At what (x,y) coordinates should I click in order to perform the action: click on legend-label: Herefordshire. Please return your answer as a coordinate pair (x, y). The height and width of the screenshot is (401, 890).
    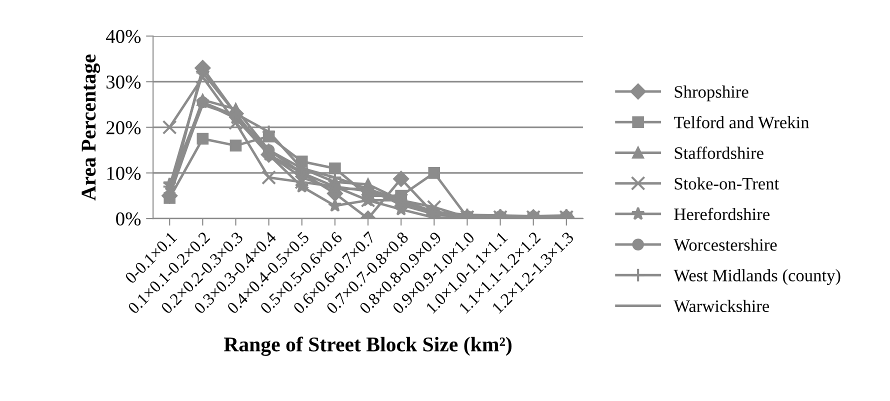
    Looking at the image, I should click on (722, 214).